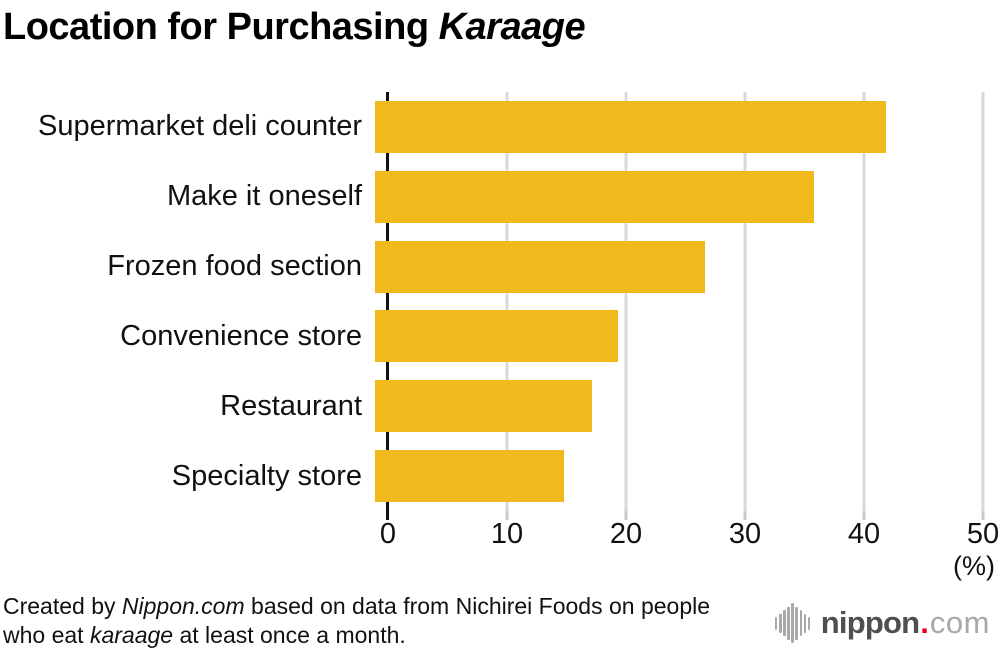 This screenshot has width=1000, height=650. I want to click on x-tick-label: 20, so click(626, 534).